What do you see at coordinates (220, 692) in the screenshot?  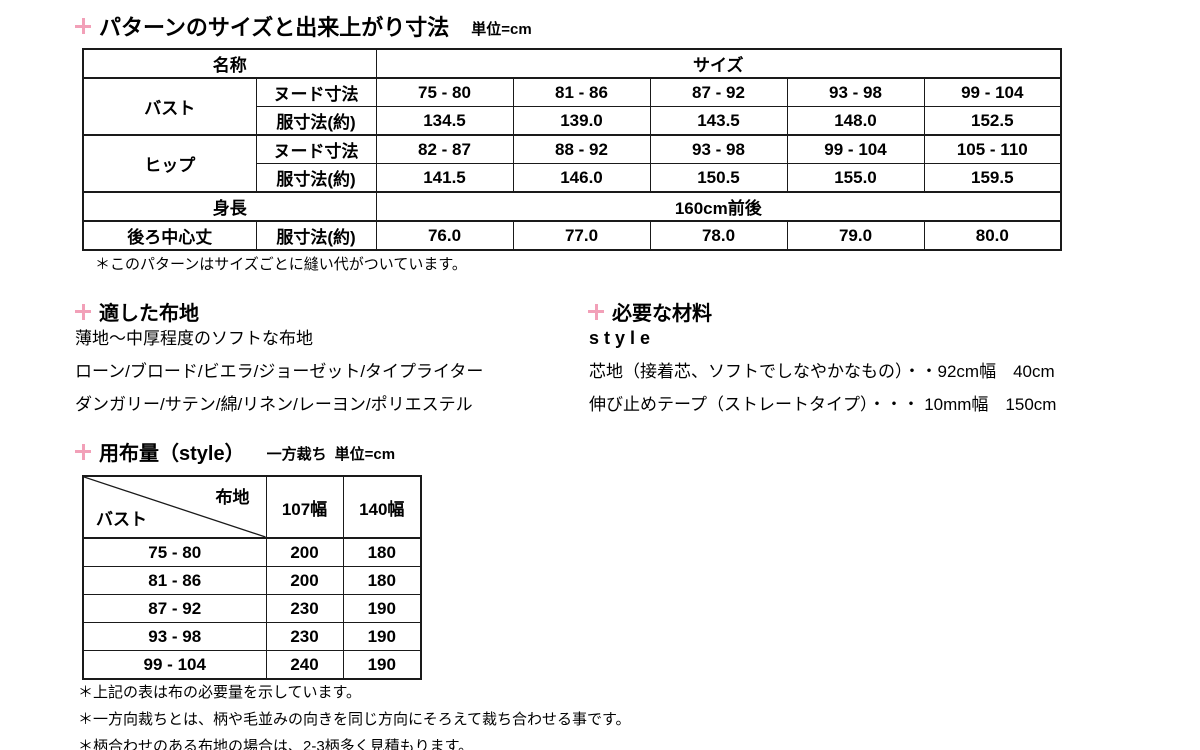 I see `usage-note: ＊上記の表は布の必要量を示しています。` at bounding box center [220, 692].